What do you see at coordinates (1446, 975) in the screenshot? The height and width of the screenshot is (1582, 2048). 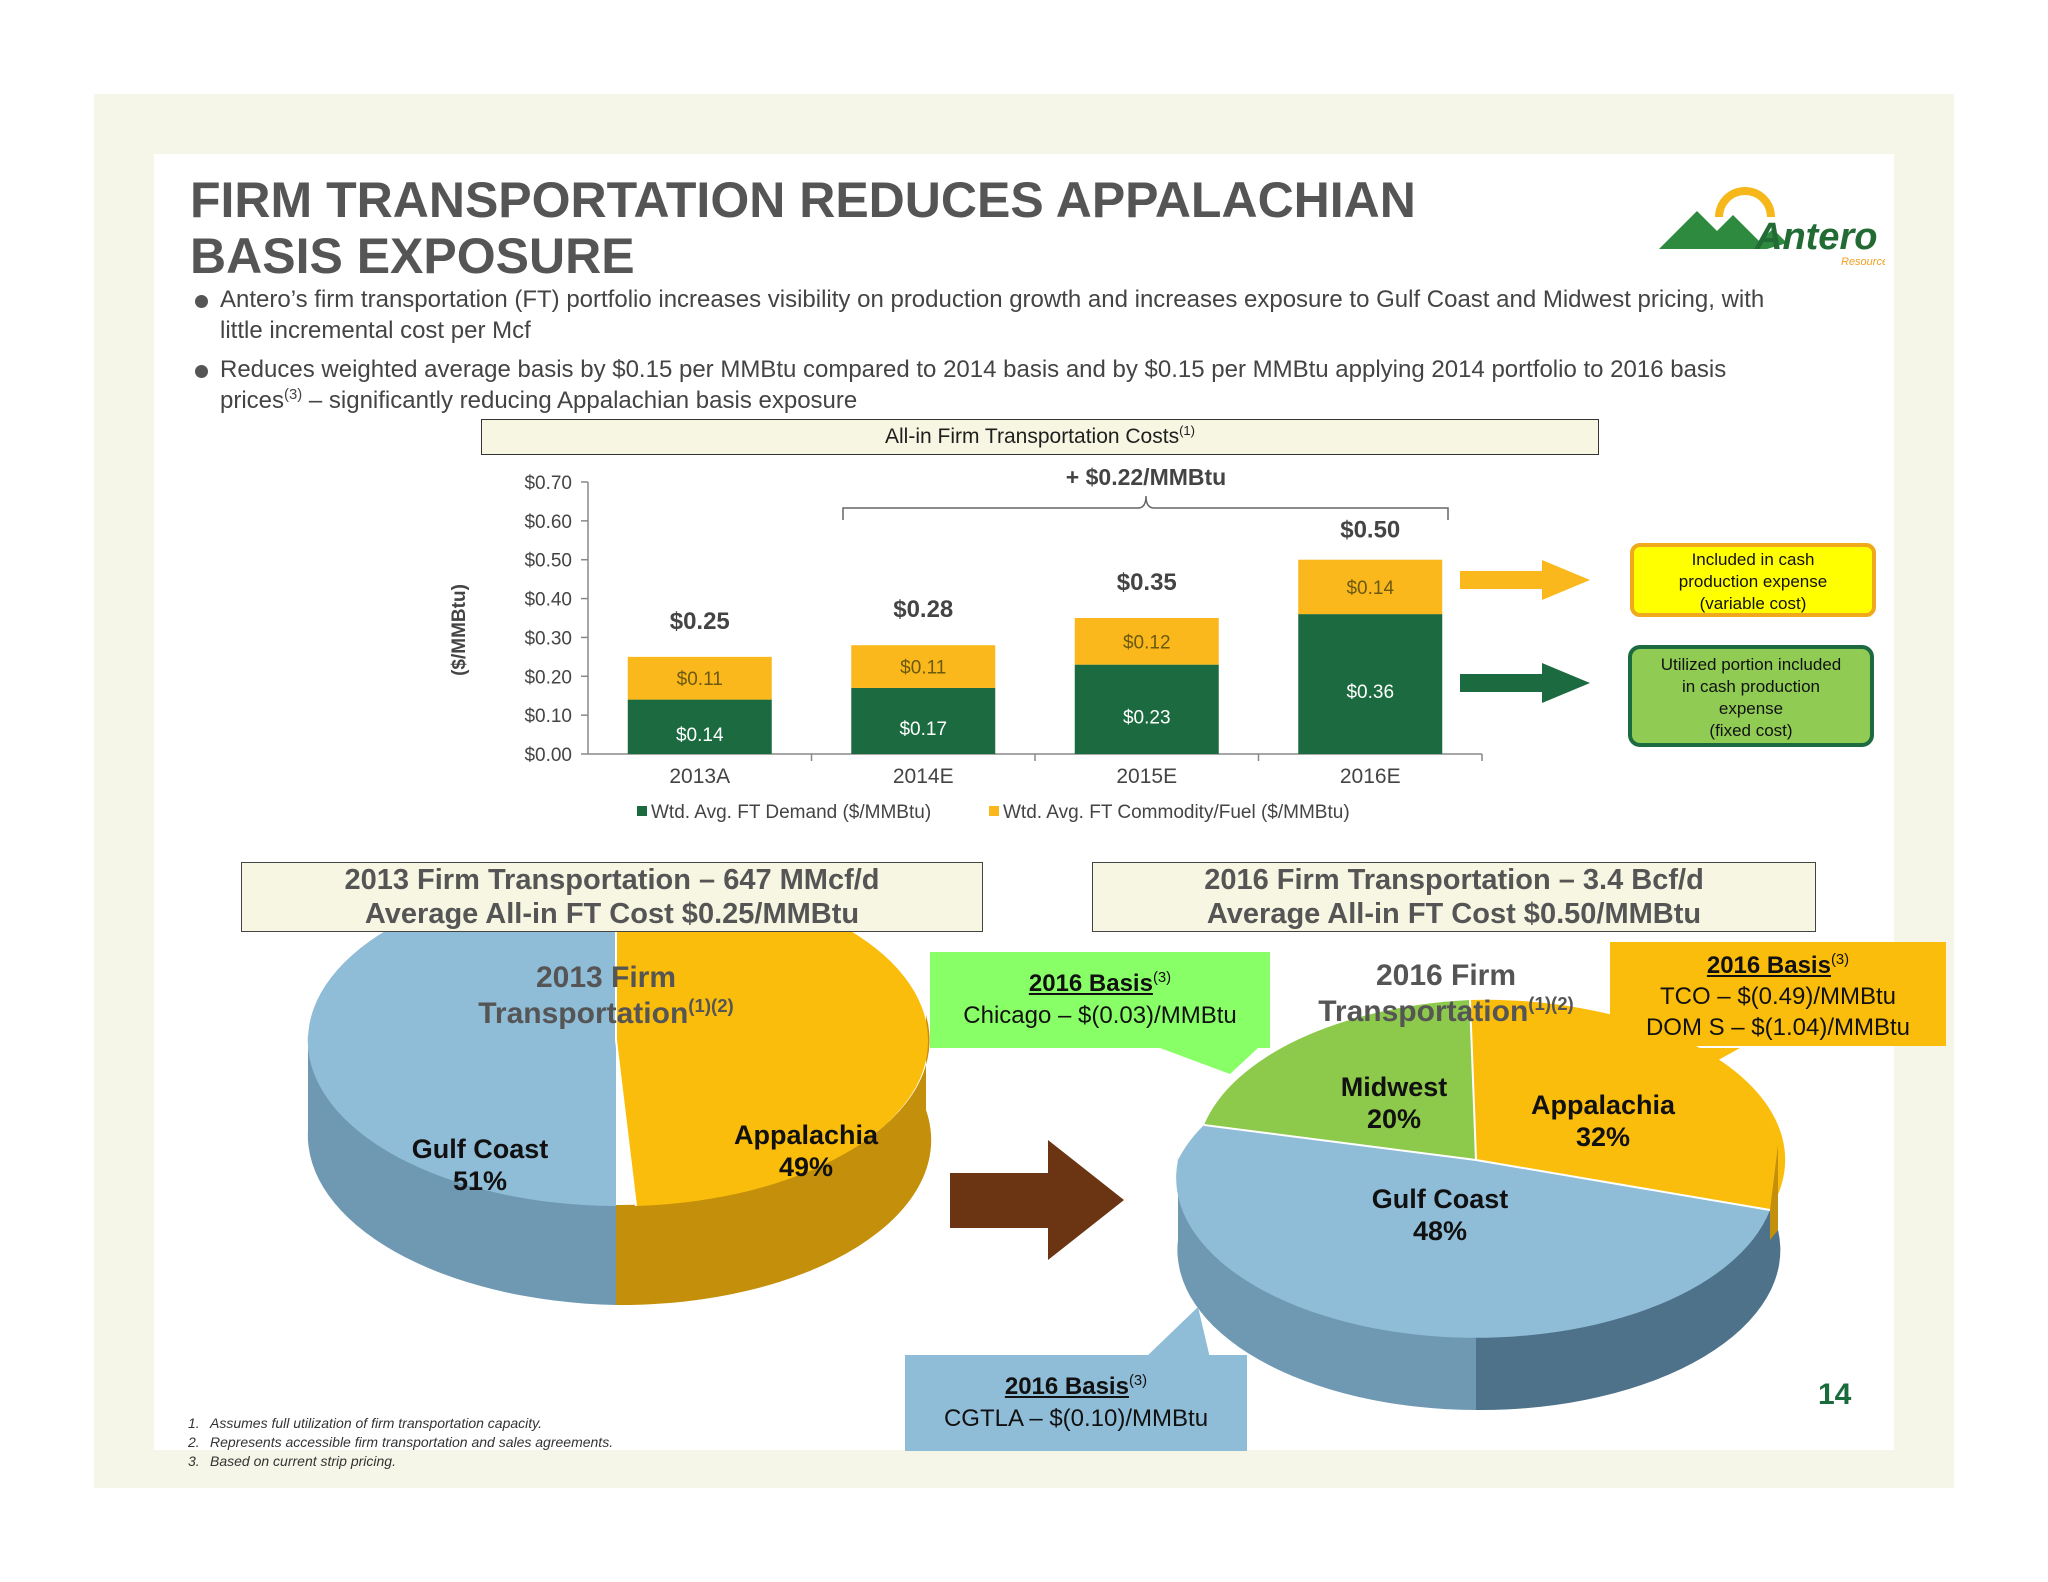 I see `pie-2016-title-line-1: 2016 Firm` at bounding box center [1446, 975].